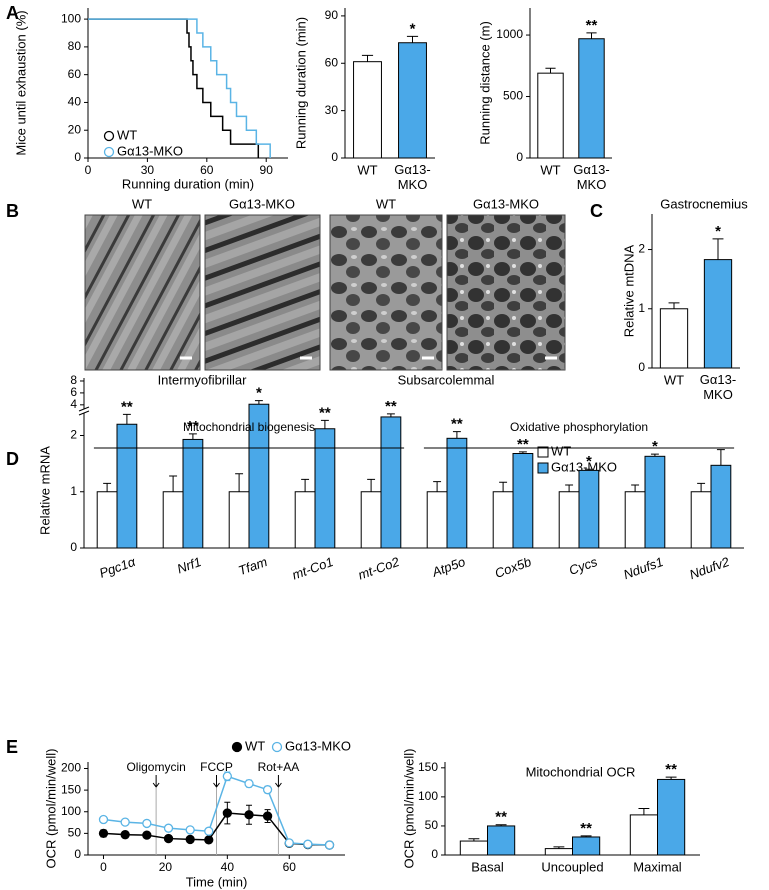 The image size is (769, 890). Describe the element at coordinates (20, 82) in the screenshot. I see `y-axis-label: Mice until exhaustion (%)` at that location.